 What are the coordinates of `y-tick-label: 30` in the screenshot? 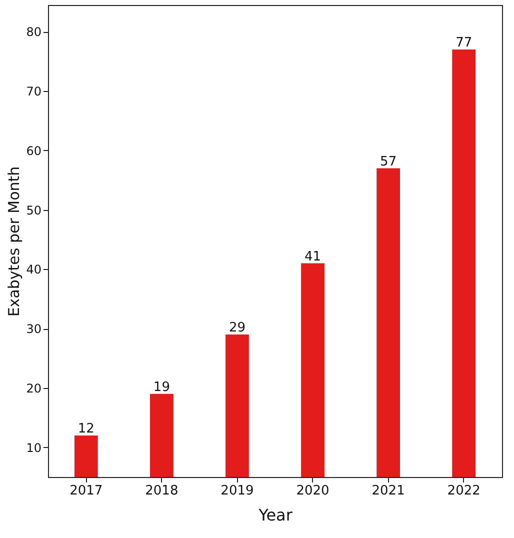 It's located at (34, 329).